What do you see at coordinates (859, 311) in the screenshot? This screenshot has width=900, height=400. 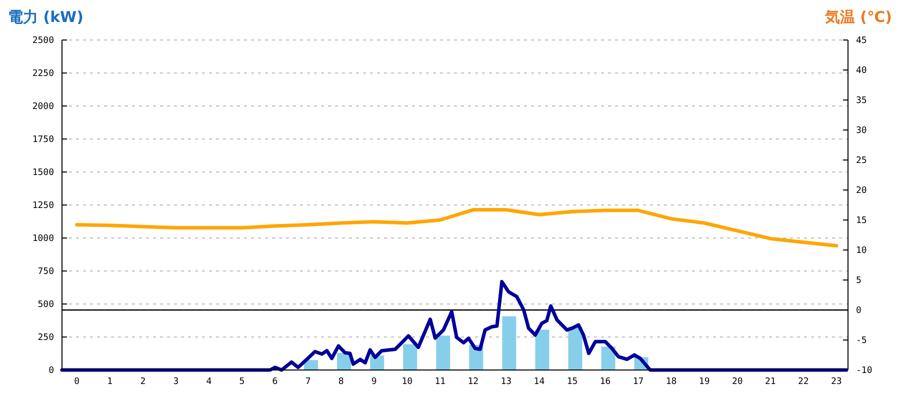 I see `y2-tick-label: 0` at bounding box center [859, 311].